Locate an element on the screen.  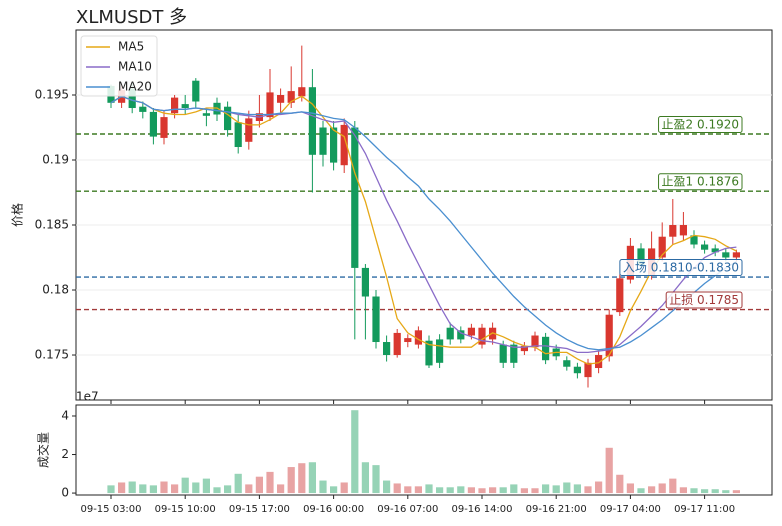
level-label: 入场 0.1810-0.1830 is located at coordinates (681, 268).